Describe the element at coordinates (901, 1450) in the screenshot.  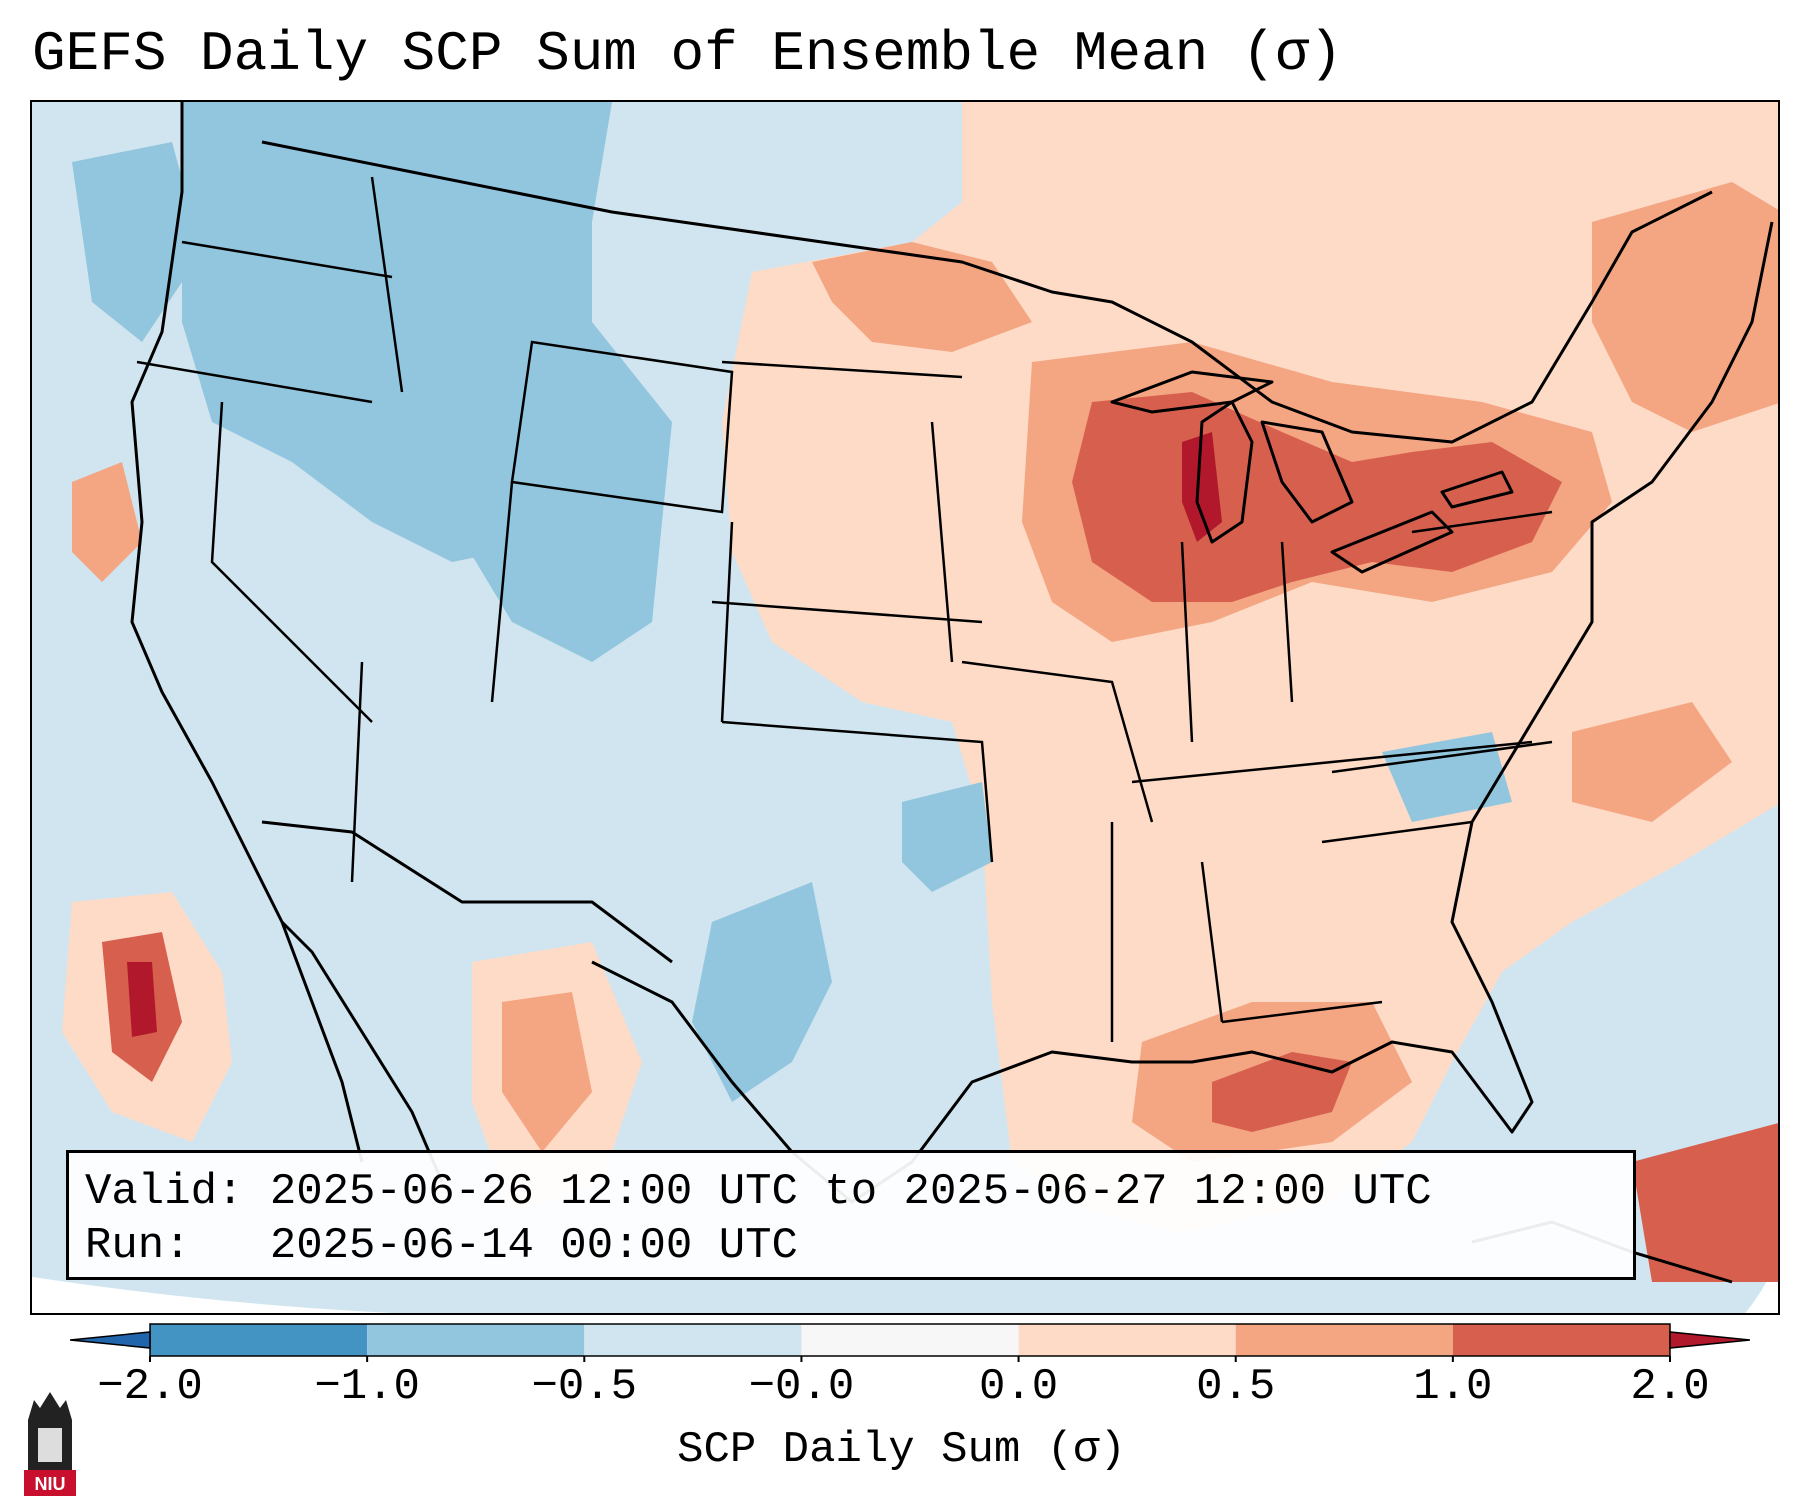
I see `colorbar-label: SCP Daily Sum (σ)` at that location.